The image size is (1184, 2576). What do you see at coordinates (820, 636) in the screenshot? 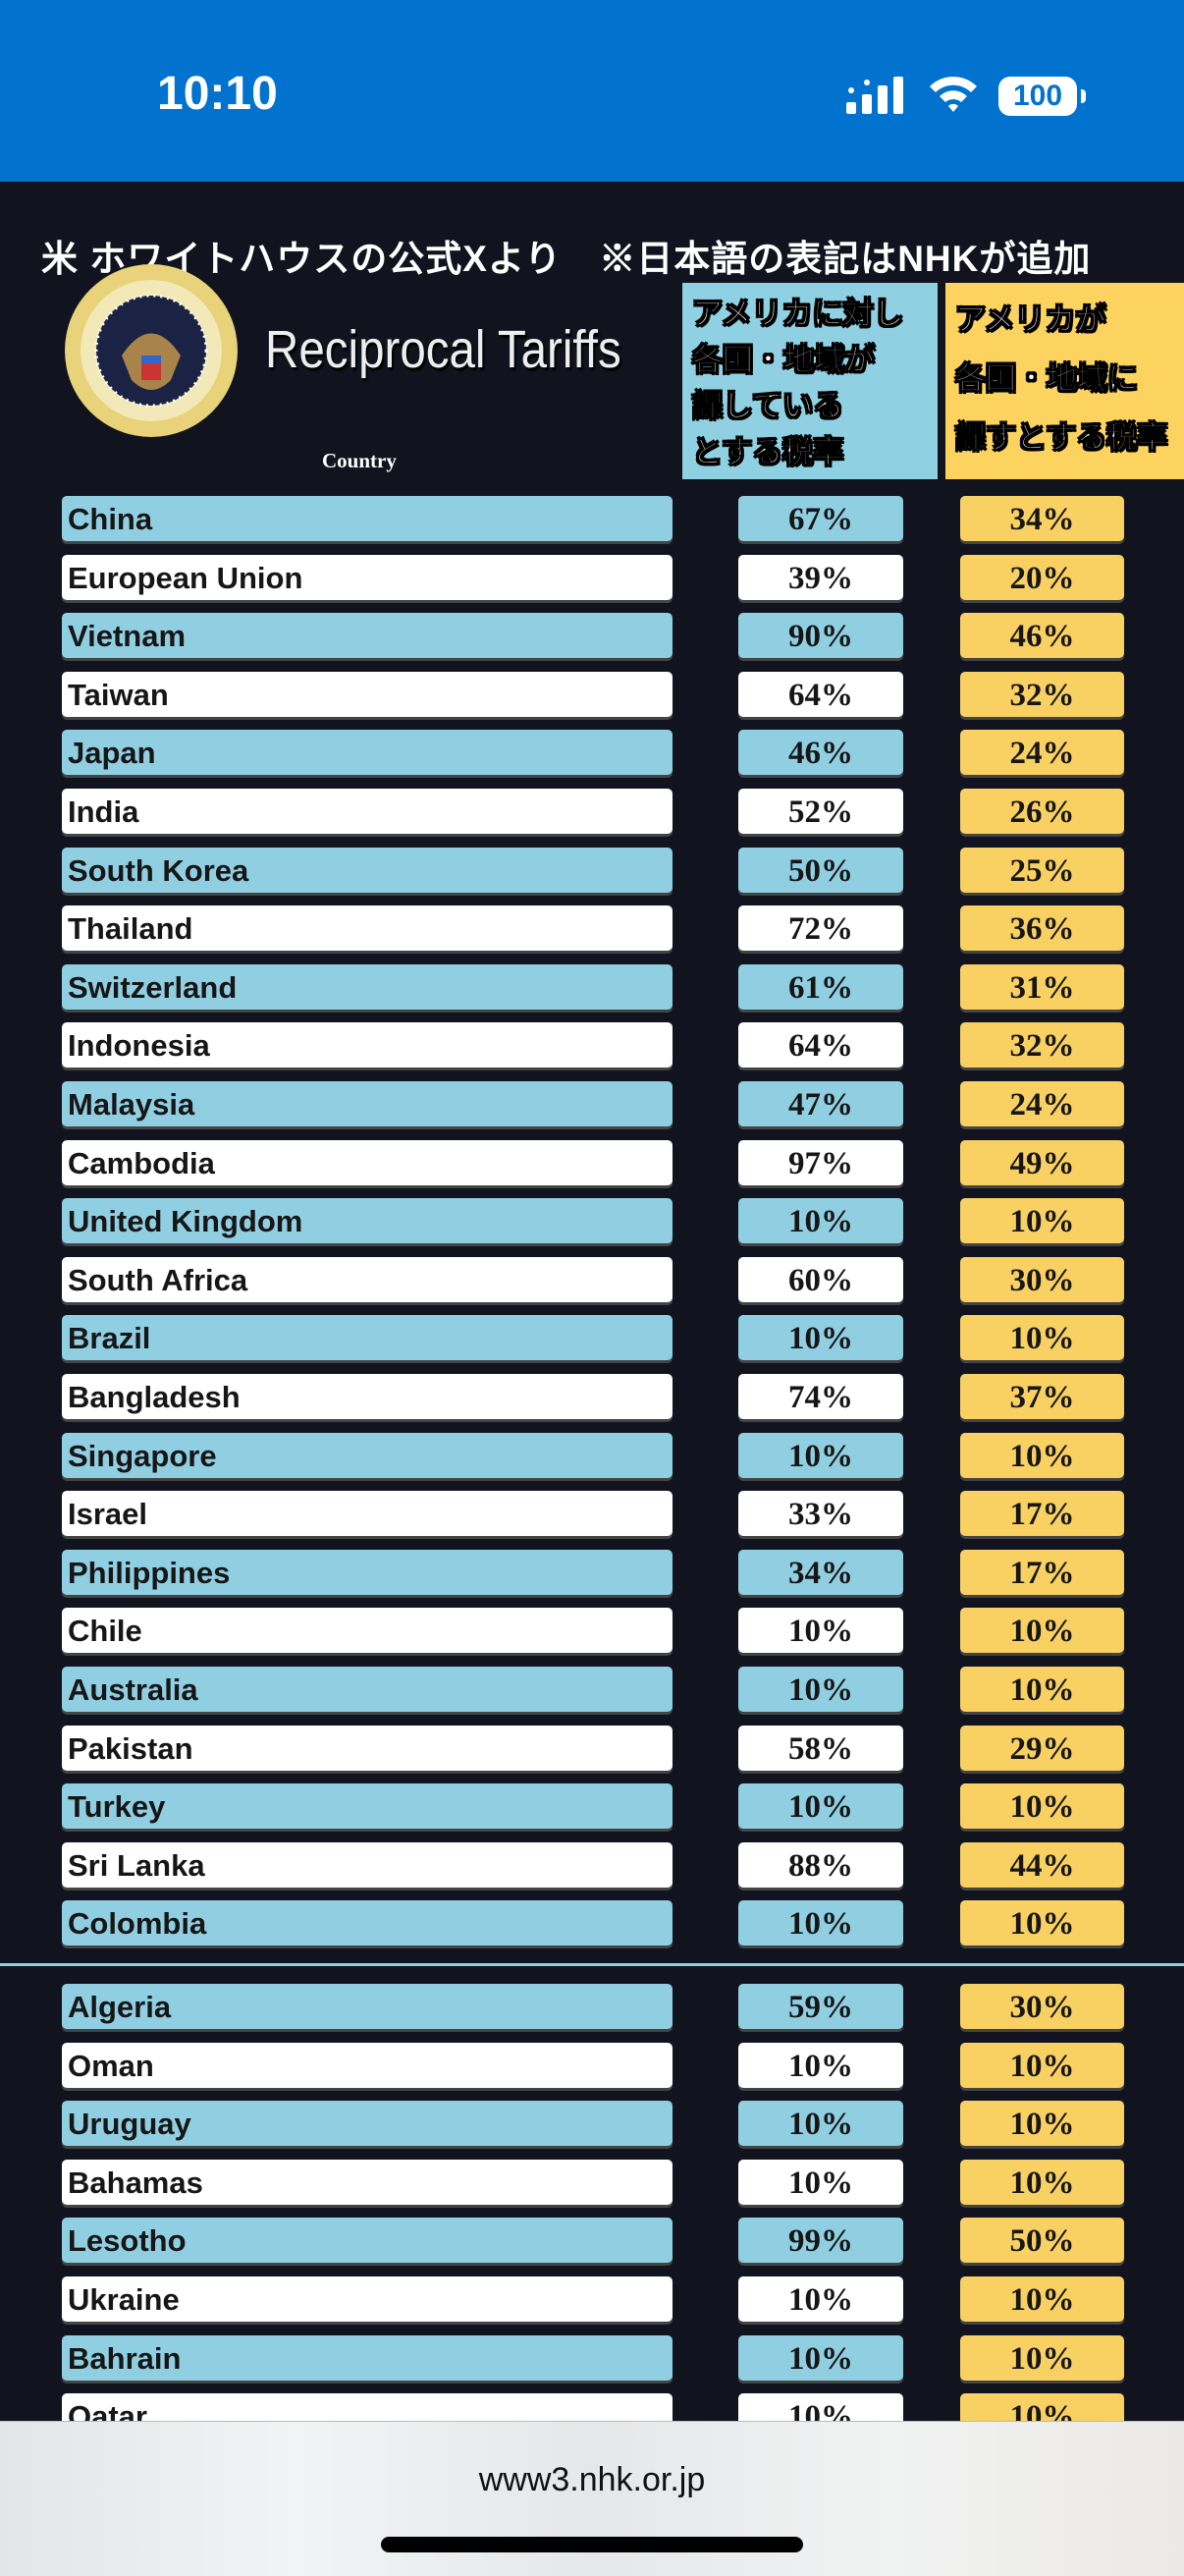
I see `charged-rate-cell: 90%` at bounding box center [820, 636].